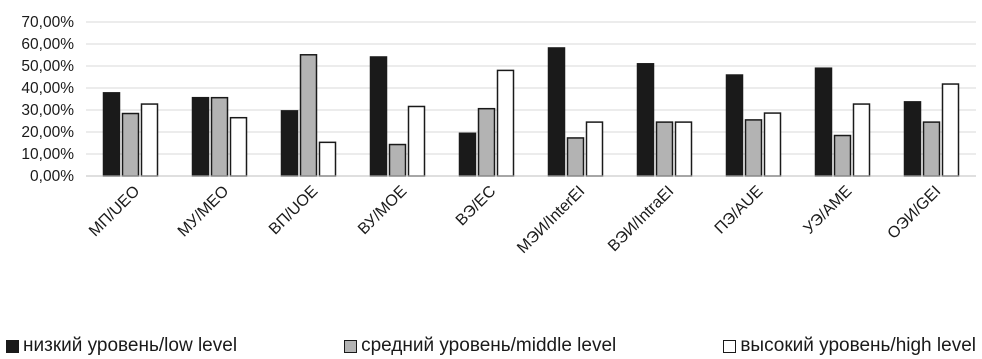  Describe the element at coordinates (641, 219) in the screenshot. I see `x-tick-label: ВЭИ/IntraEI` at that location.